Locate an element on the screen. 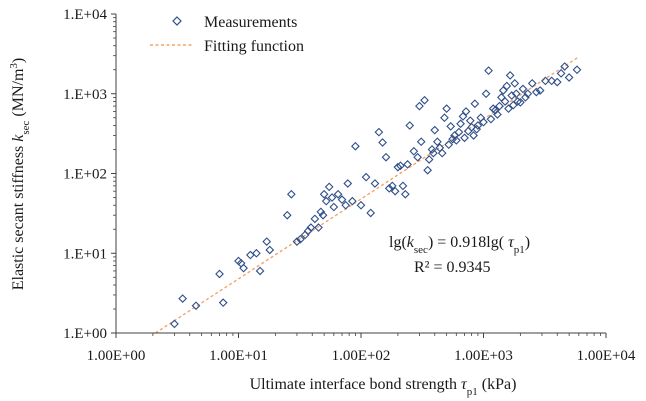 This screenshot has width=646, height=401. x-tick-label: 1.00E+02 is located at coordinates (361, 356).